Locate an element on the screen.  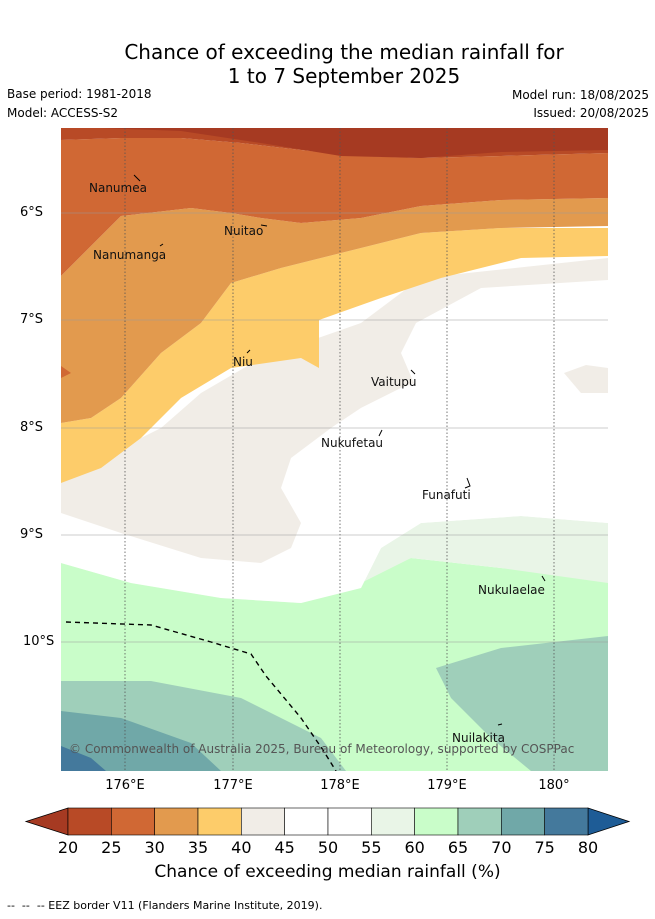
place-label: Niu is located at coordinates (243, 362).